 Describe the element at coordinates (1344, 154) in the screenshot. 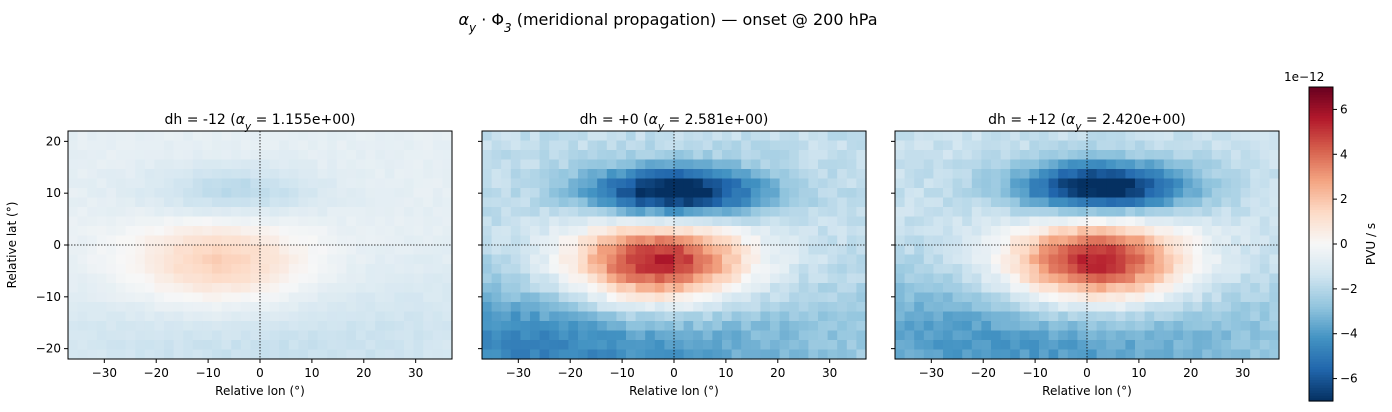

I see `colorbar-tick-label: 4` at that location.